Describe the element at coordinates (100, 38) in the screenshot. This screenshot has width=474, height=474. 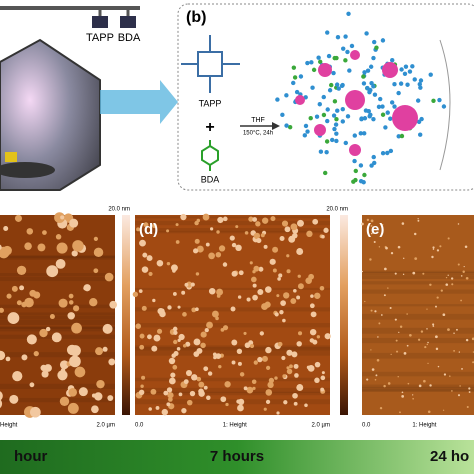
I see `precursor-label: TAPP` at that location.